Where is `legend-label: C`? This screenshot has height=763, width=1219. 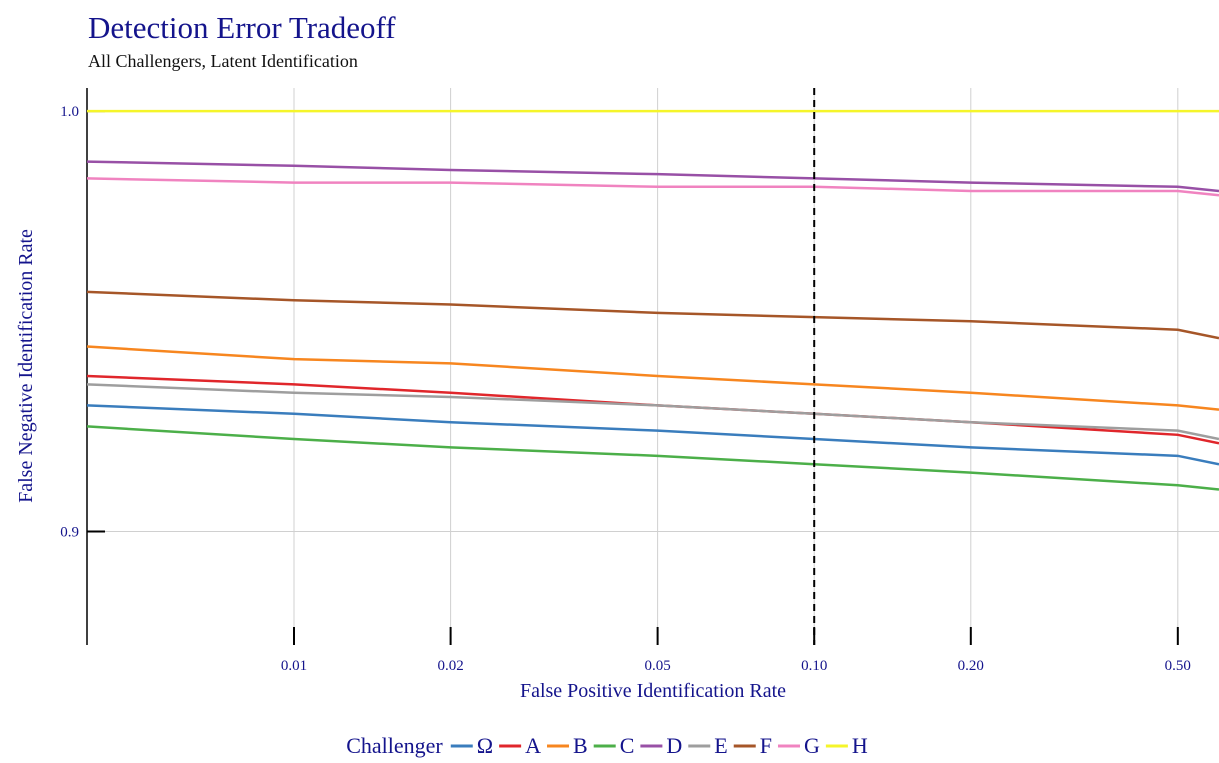
legend-label: C is located at coordinates (627, 745).